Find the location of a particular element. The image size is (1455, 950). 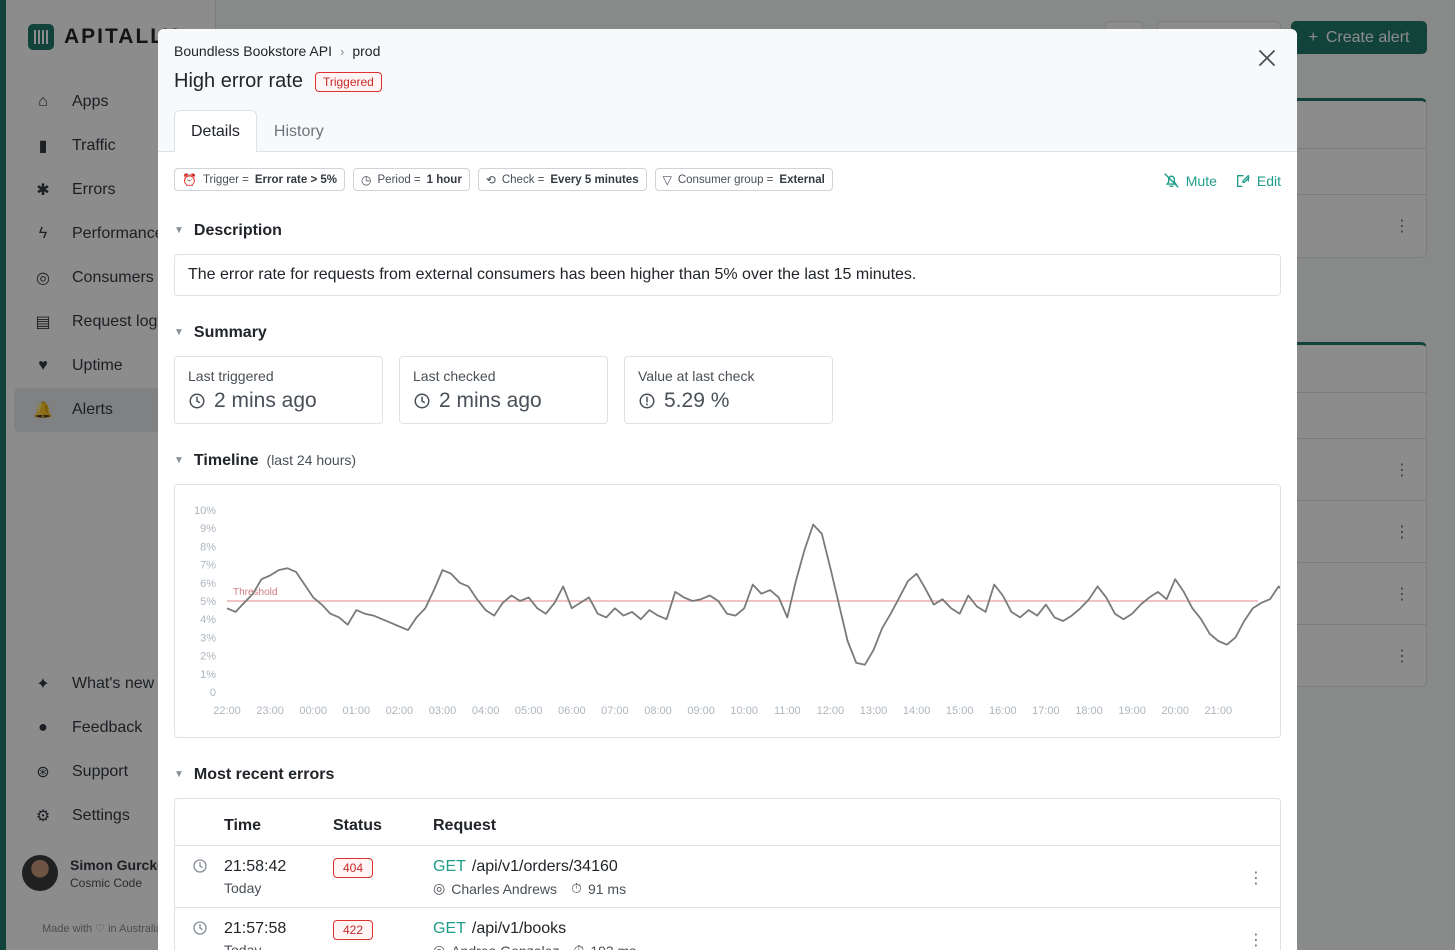

x-tick-label: 23:00 is located at coordinates (270, 711).